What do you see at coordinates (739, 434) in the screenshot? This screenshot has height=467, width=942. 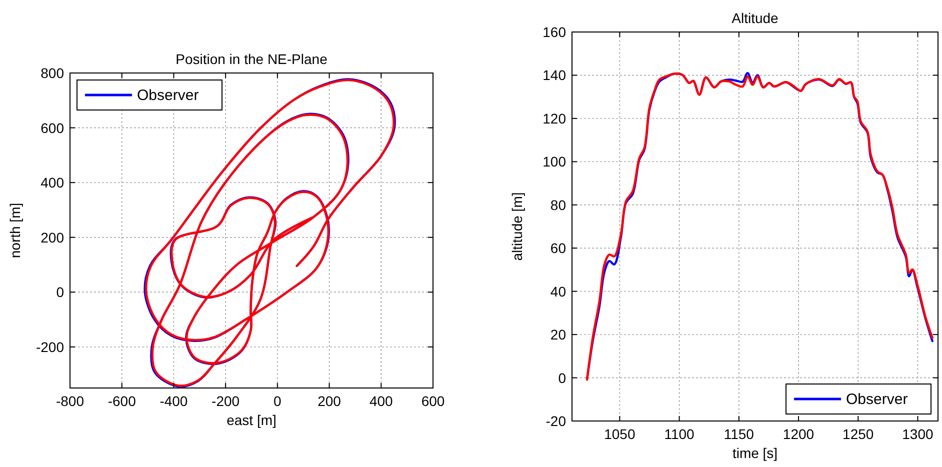 I see `x-tick-label: 1150` at bounding box center [739, 434].